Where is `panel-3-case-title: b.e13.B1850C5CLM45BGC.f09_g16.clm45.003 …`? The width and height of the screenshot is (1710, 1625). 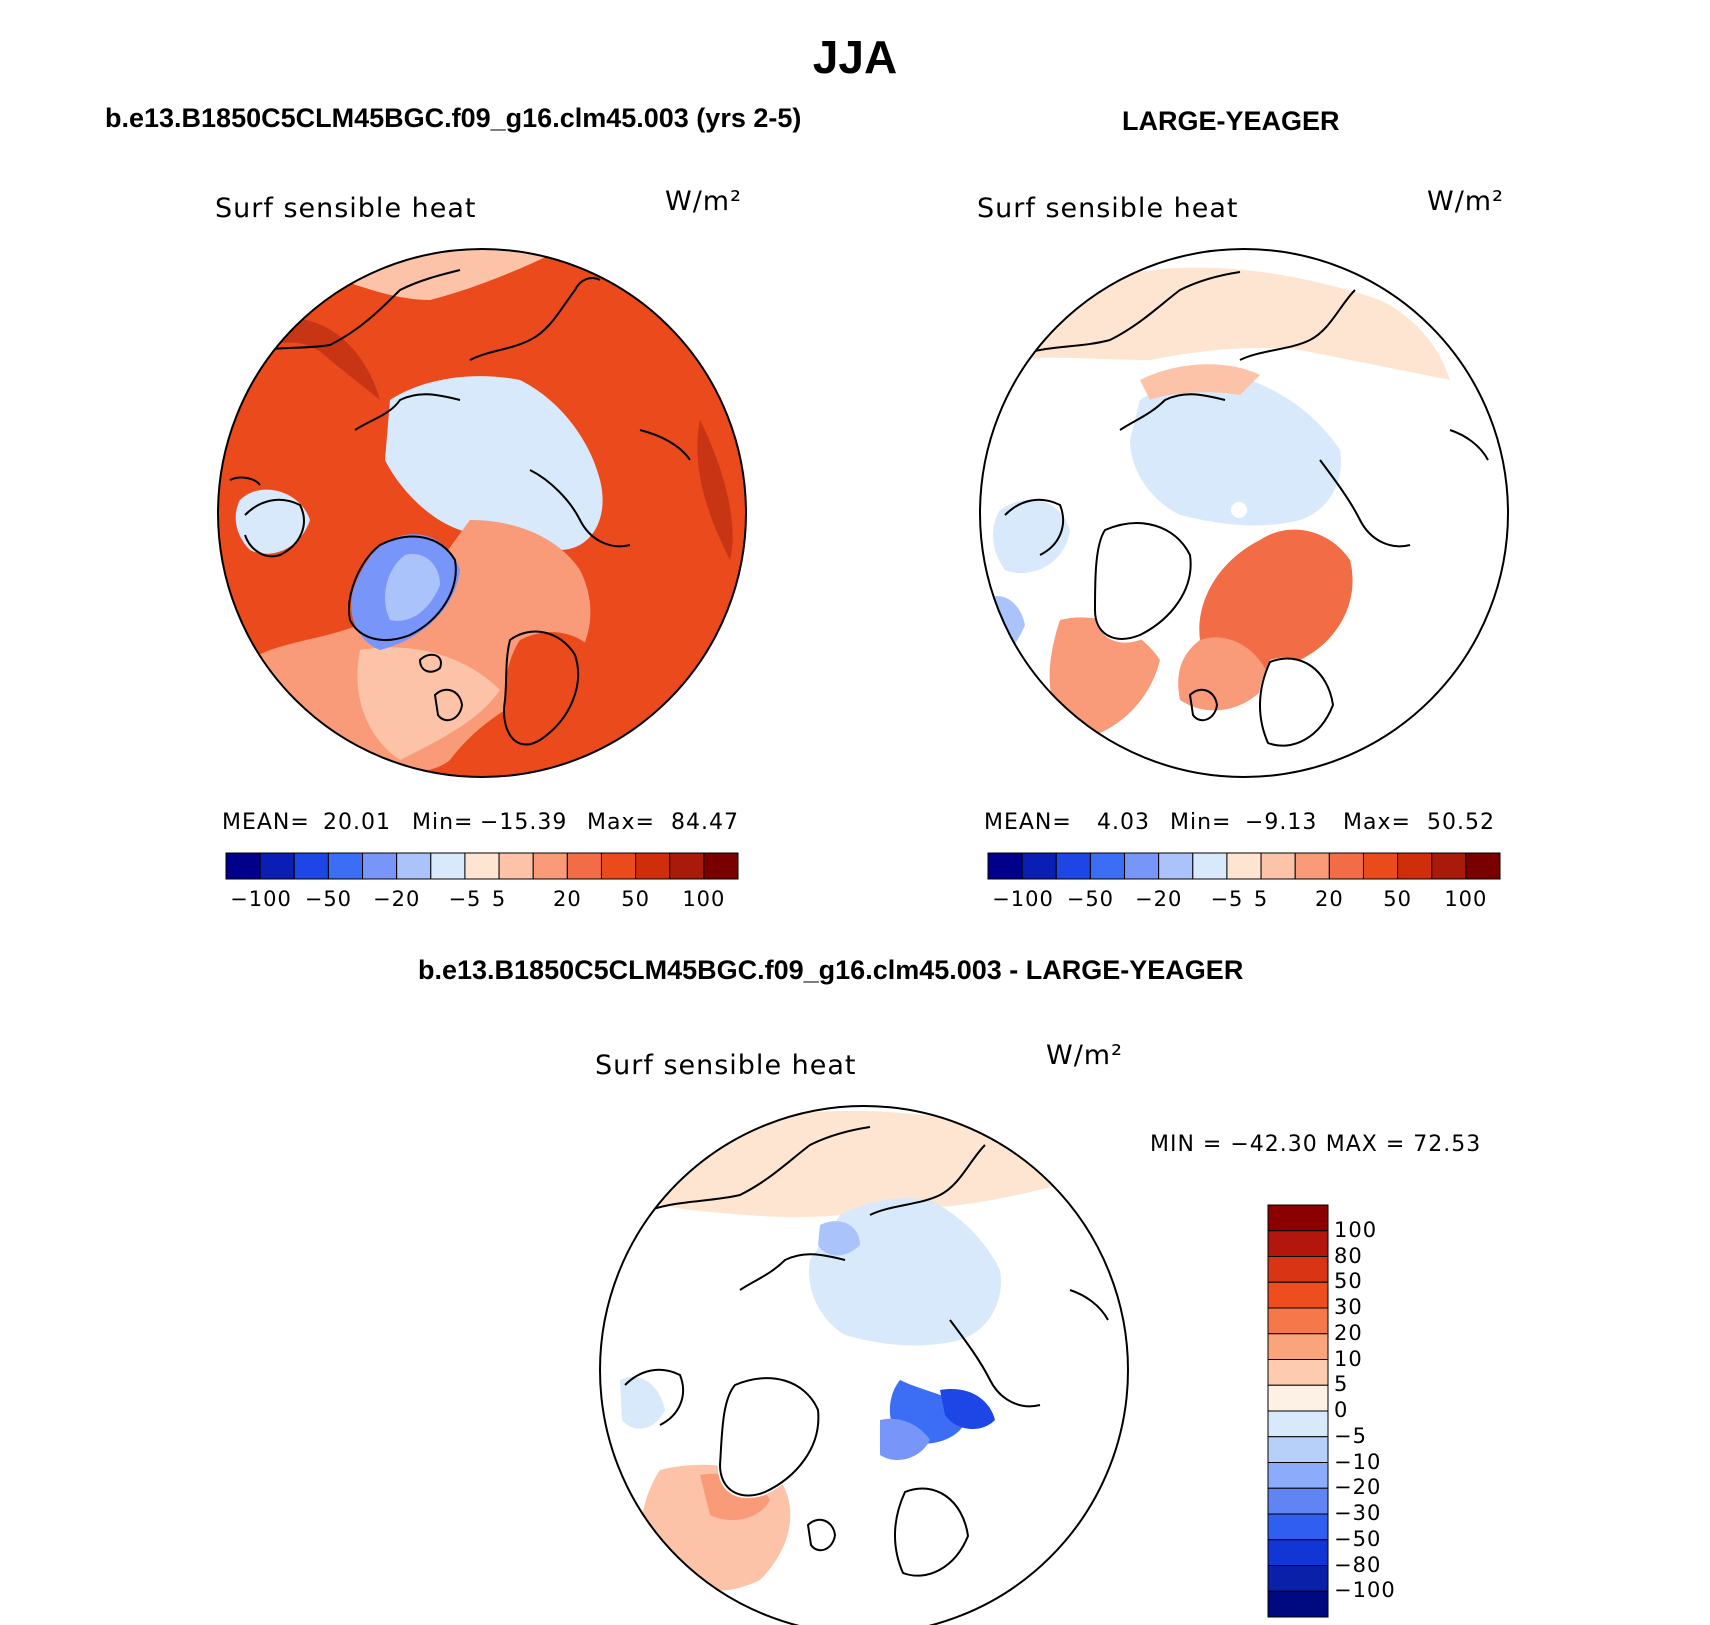 panel-3-case-title: b.e13.B1850C5CLM45BGC.f09_g16.clm45.003 … is located at coordinates (831, 970).